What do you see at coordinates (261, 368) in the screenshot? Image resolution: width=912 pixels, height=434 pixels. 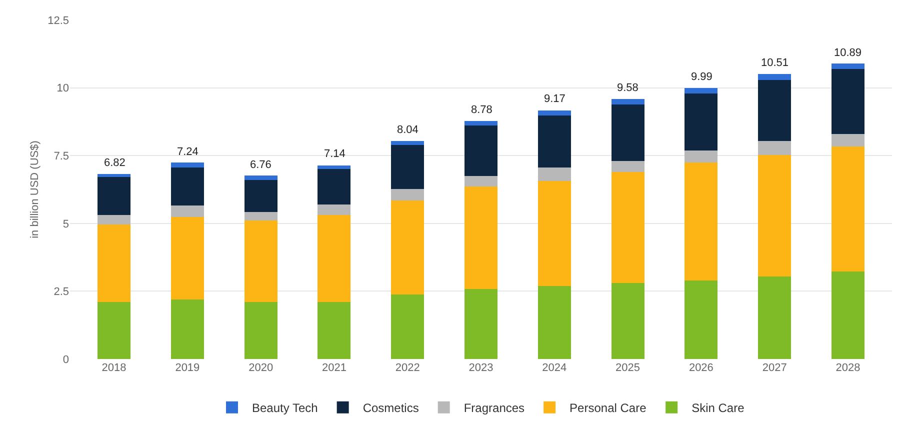 I see `x-tick-label: 2020` at bounding box center [261, 368].